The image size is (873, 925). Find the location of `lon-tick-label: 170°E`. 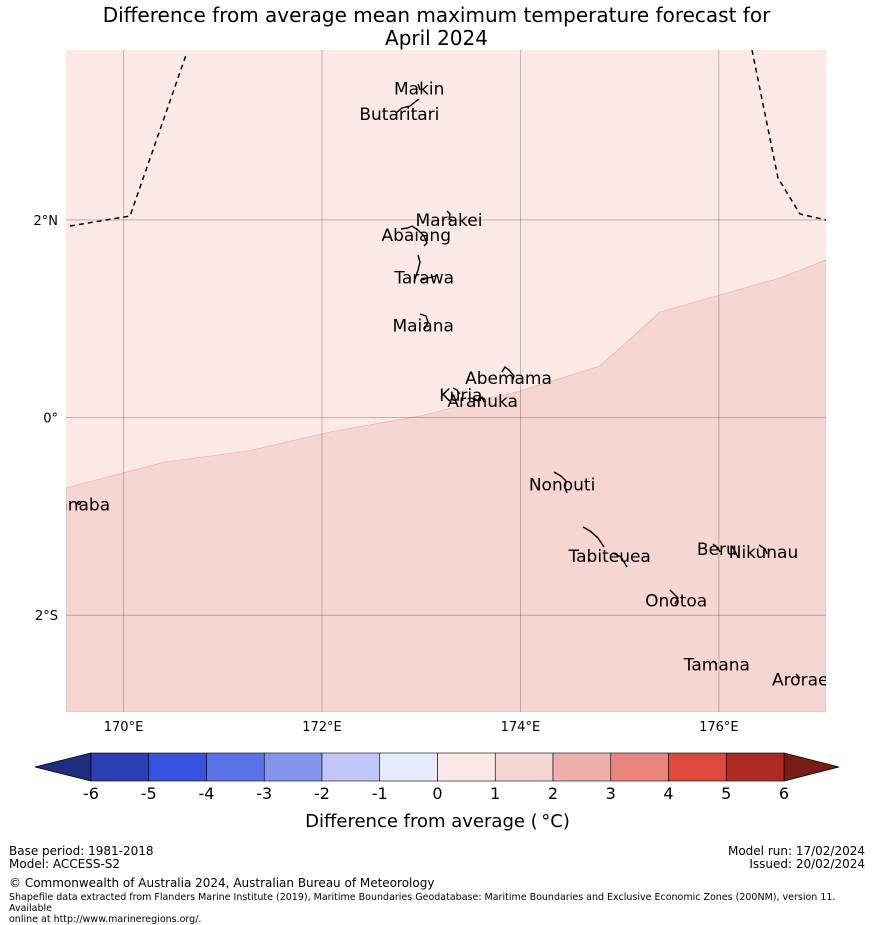

lon-tick-label: 170°E is located at coordinates (124, 727).